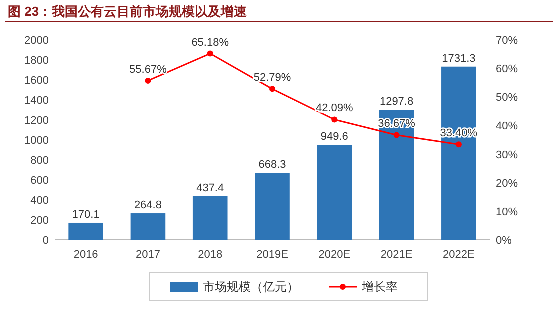 Image resolution: width=558 pixels, height=318 pixels. I want to click on y-tick-label: 2000, so click(36, 41).